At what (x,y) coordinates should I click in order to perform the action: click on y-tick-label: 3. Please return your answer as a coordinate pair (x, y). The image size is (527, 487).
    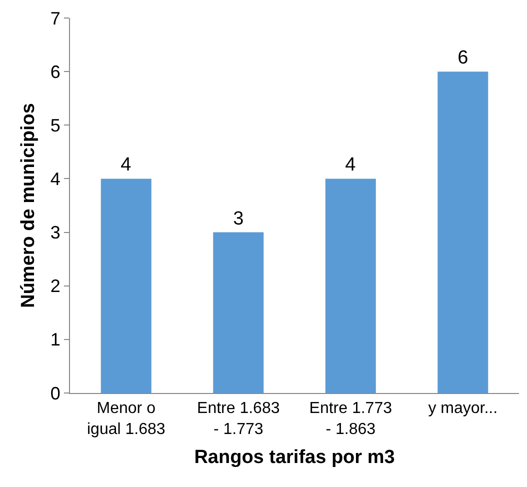
    Looking at the image, I should click on (55, 232).